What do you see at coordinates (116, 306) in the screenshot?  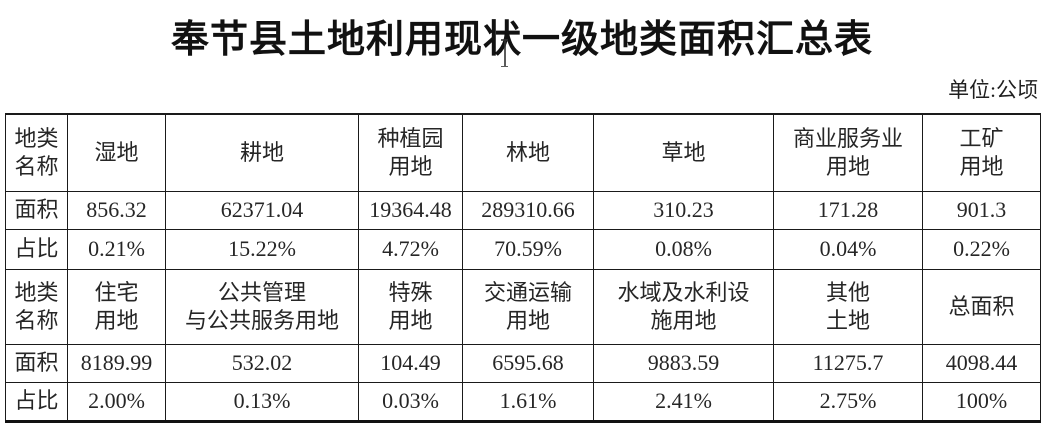 I see `header-cell-residential: 住宅 用地` at bounding box center [116, 306].